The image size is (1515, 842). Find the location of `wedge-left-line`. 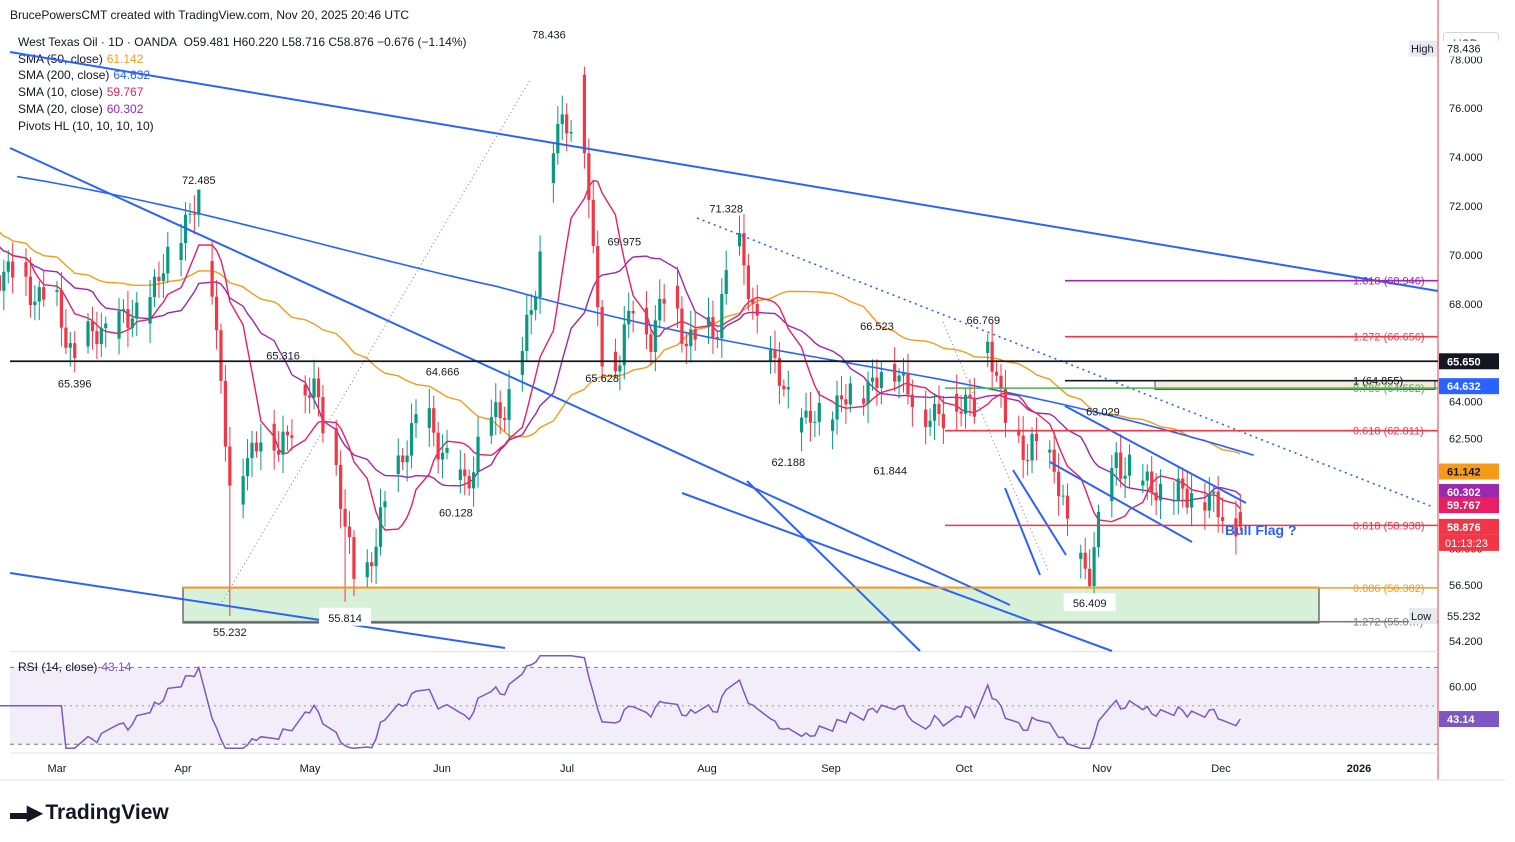

wedge-left-line is located at coordinates (1022, 531).